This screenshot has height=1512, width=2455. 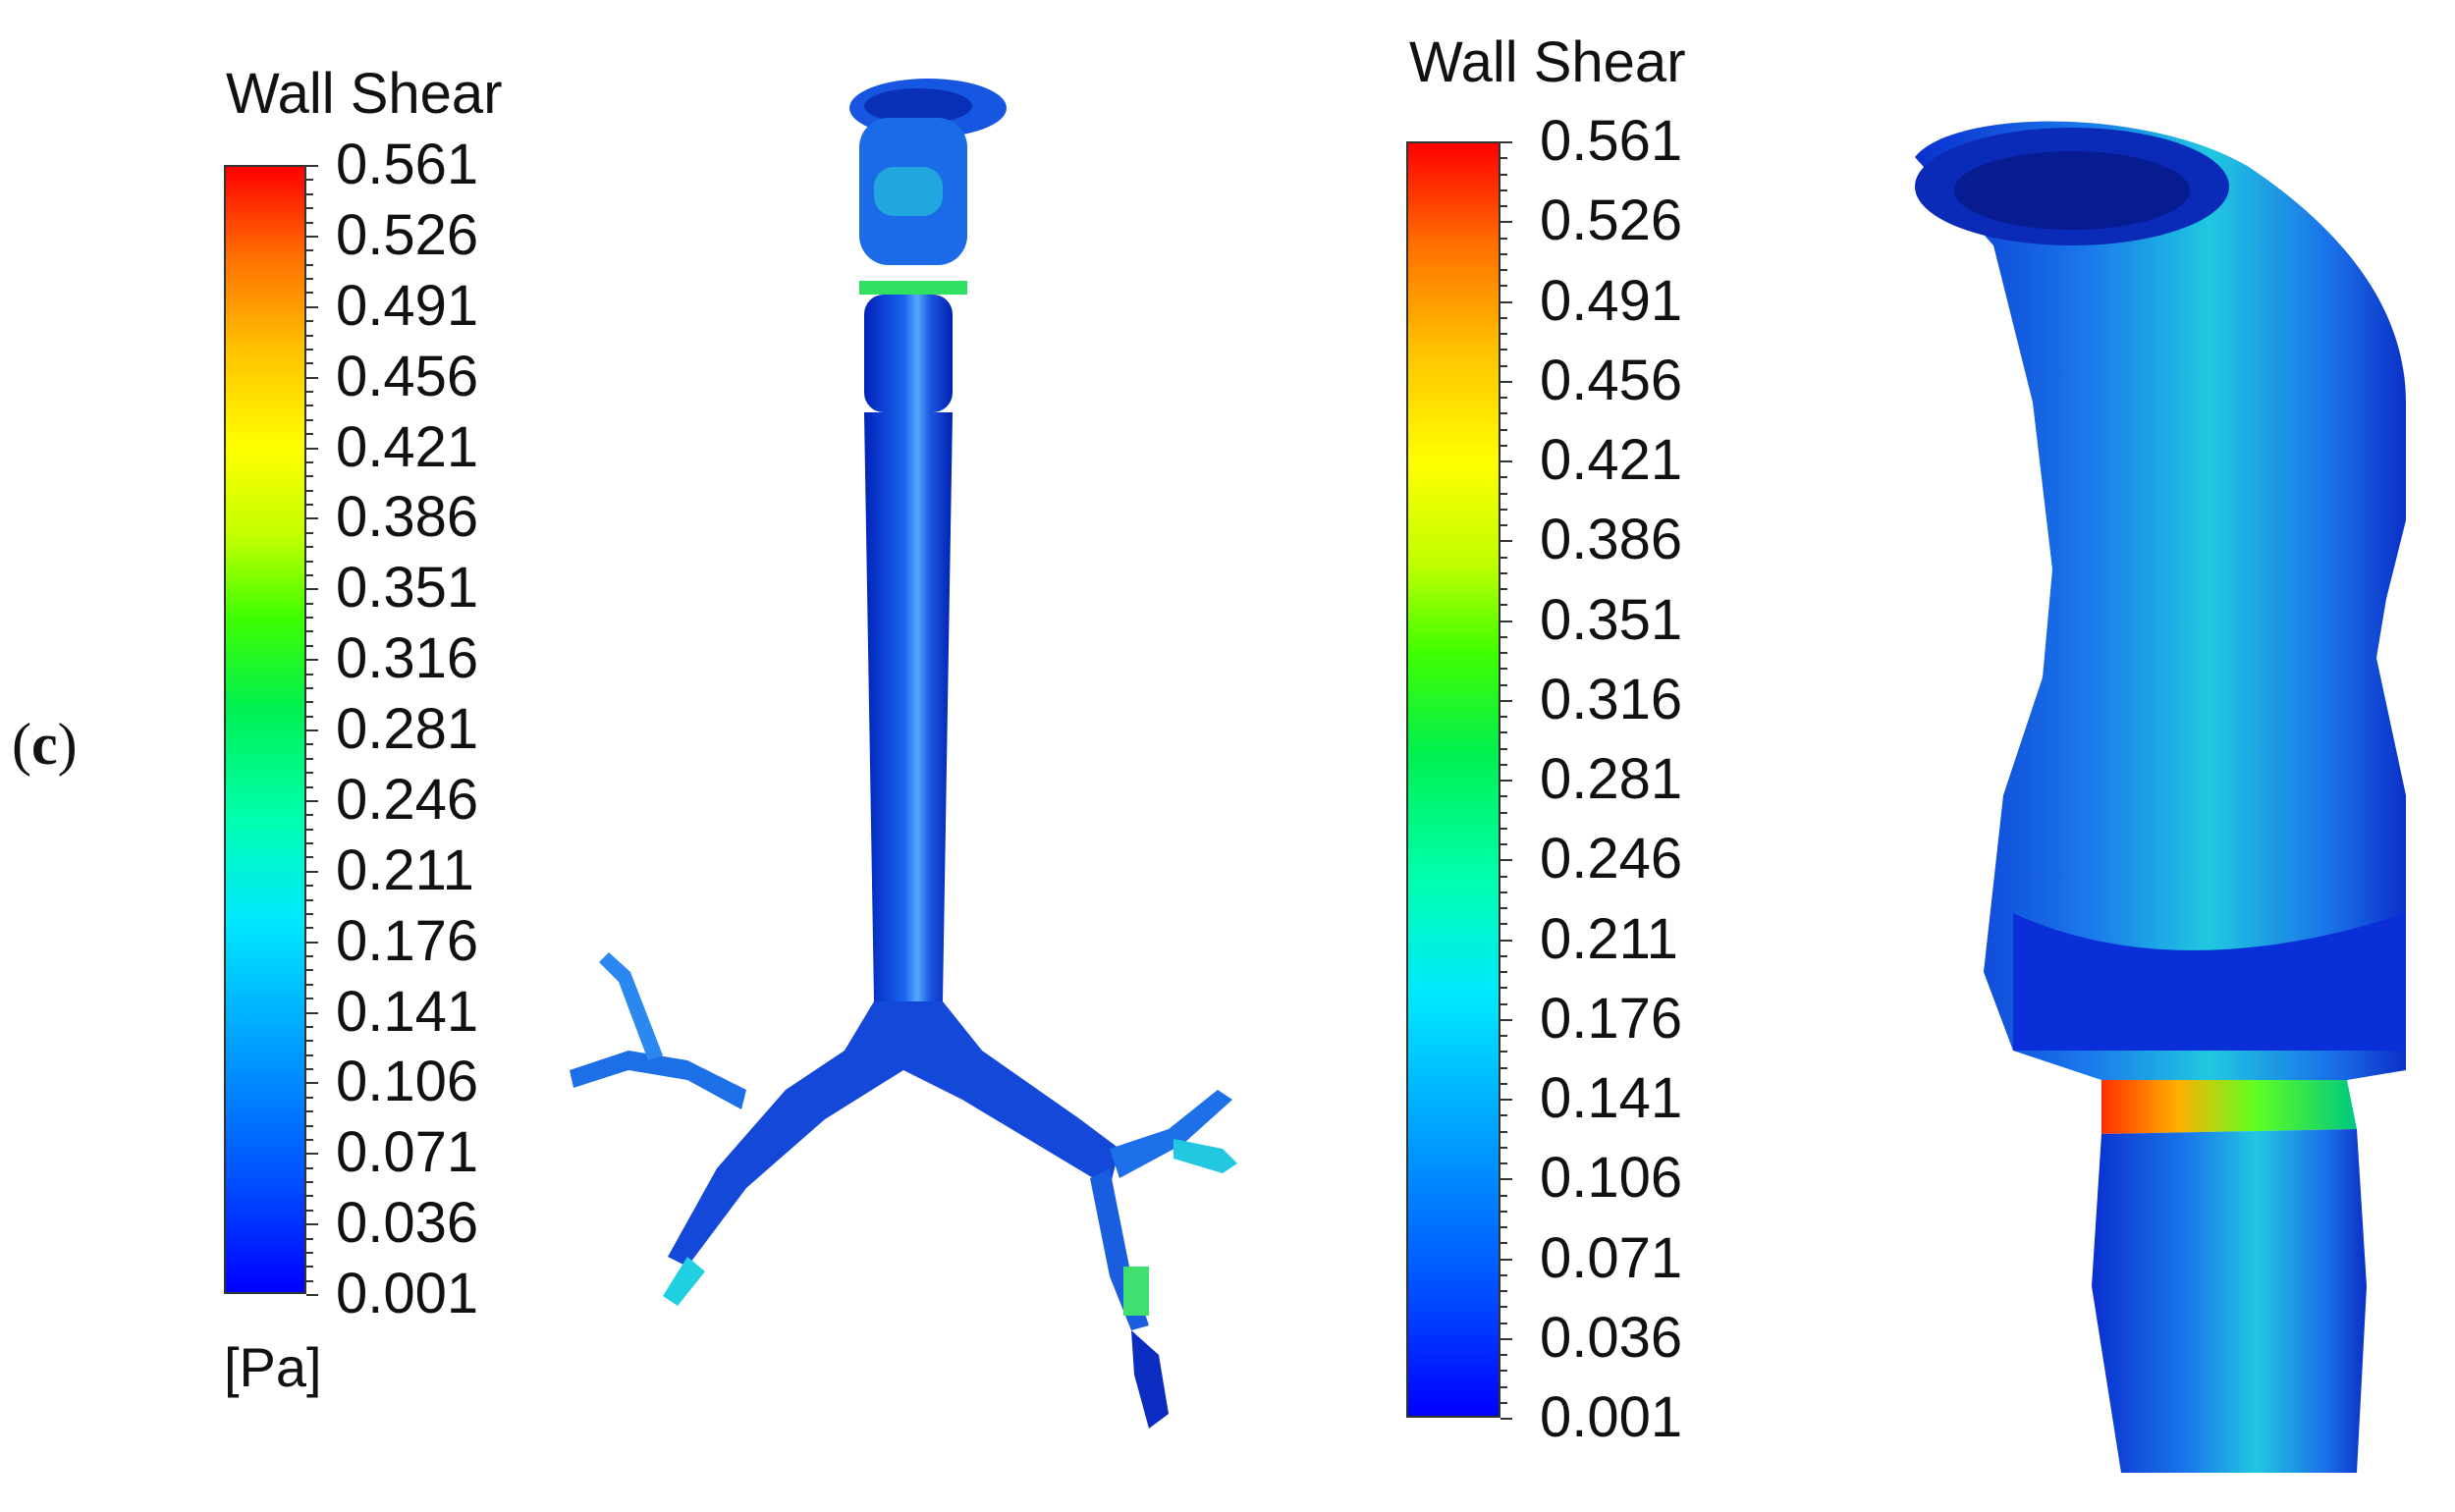 I want to click on right-upper-branch, so click(x=1171, y=1134).